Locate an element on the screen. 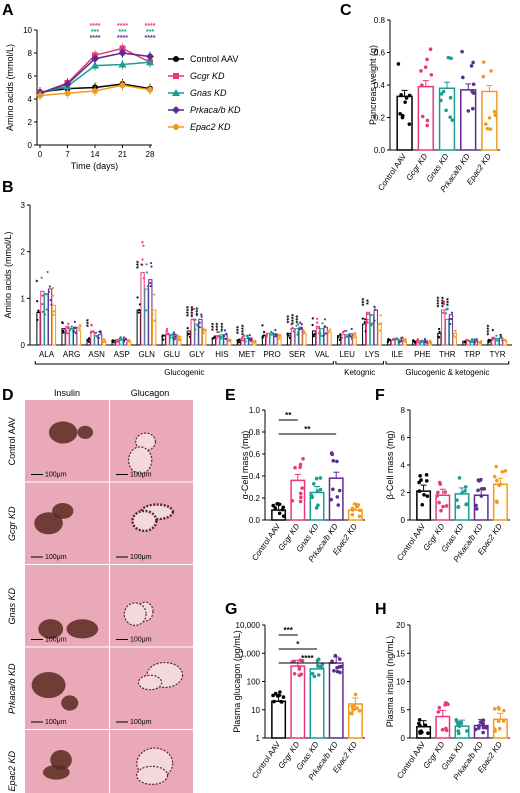 The width and height of the screenshot is (520, 793). panel-label-a: A is located at coordinates (8, 10).